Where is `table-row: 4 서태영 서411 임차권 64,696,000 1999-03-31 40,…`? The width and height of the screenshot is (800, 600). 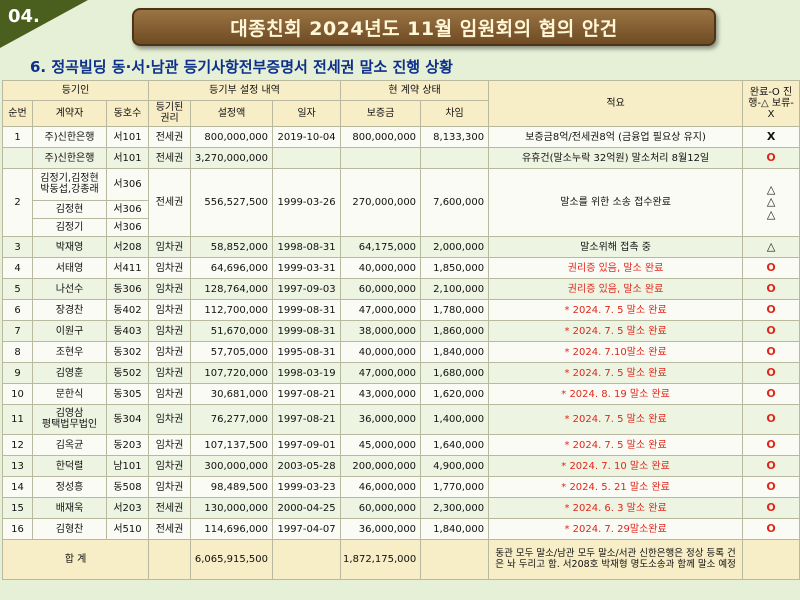 table-row: 4 서태영 서411 임차권 64,696,000 1999-03-31 40,… is located at coordinates (401, 268).